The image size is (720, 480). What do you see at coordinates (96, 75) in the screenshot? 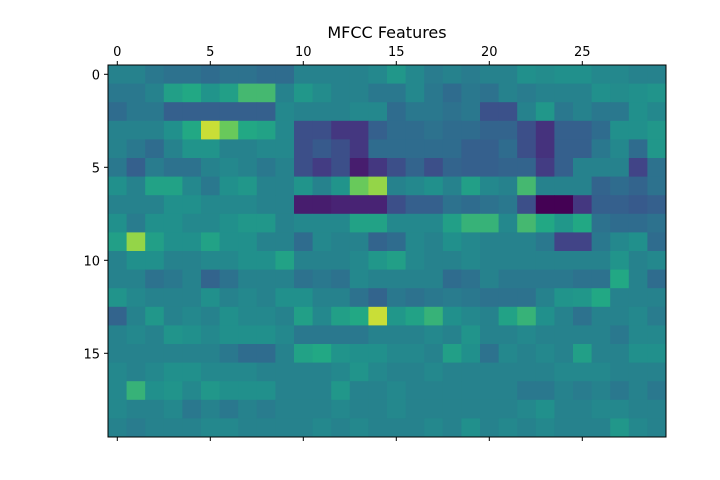
I see `y-tick-label: 0` at bounding box center [96, 75].